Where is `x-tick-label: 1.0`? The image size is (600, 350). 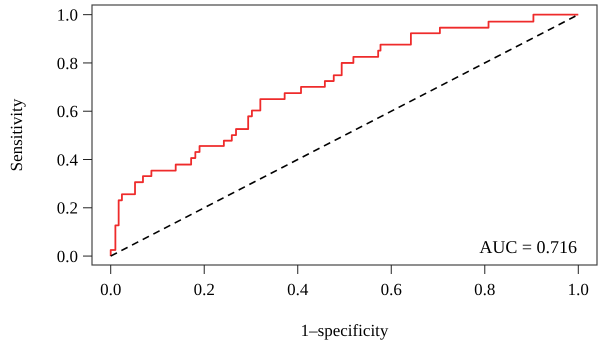
x-tick-label: 1.0 is located at coordinates (578, 289).